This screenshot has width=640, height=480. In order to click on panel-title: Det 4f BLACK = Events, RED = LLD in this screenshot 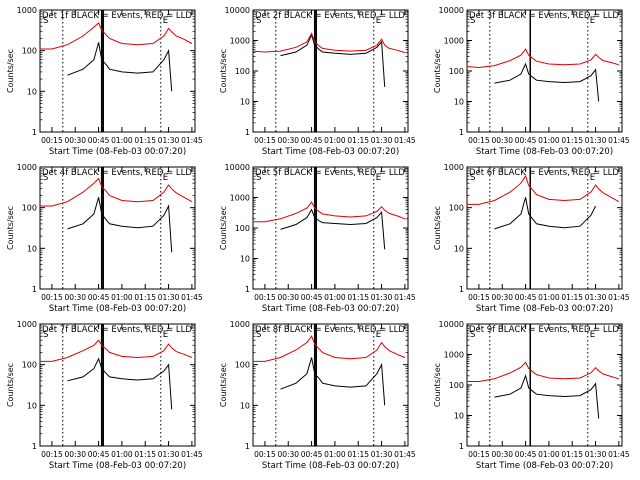, I will do `click(117, 173)`.